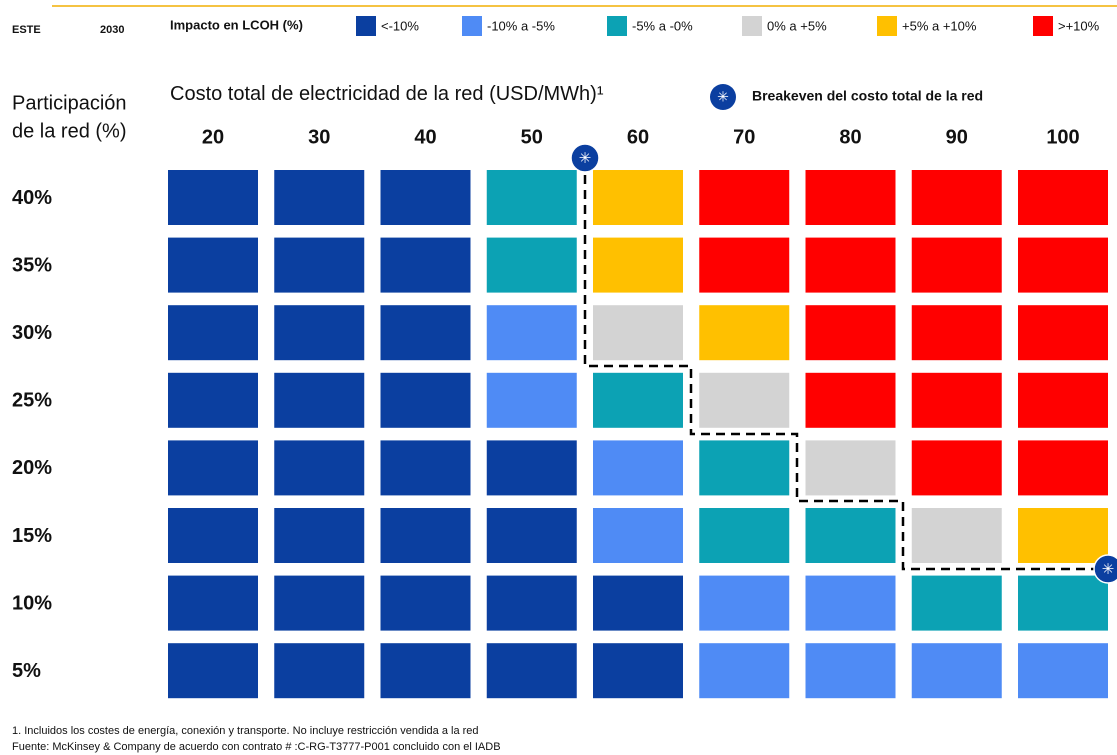 The width and height of the screenshot is (1117, 755). What do you see at coordinates (425, 137) in the screenshot?
I see `column-label: 40` at bounding box center [425, 137].